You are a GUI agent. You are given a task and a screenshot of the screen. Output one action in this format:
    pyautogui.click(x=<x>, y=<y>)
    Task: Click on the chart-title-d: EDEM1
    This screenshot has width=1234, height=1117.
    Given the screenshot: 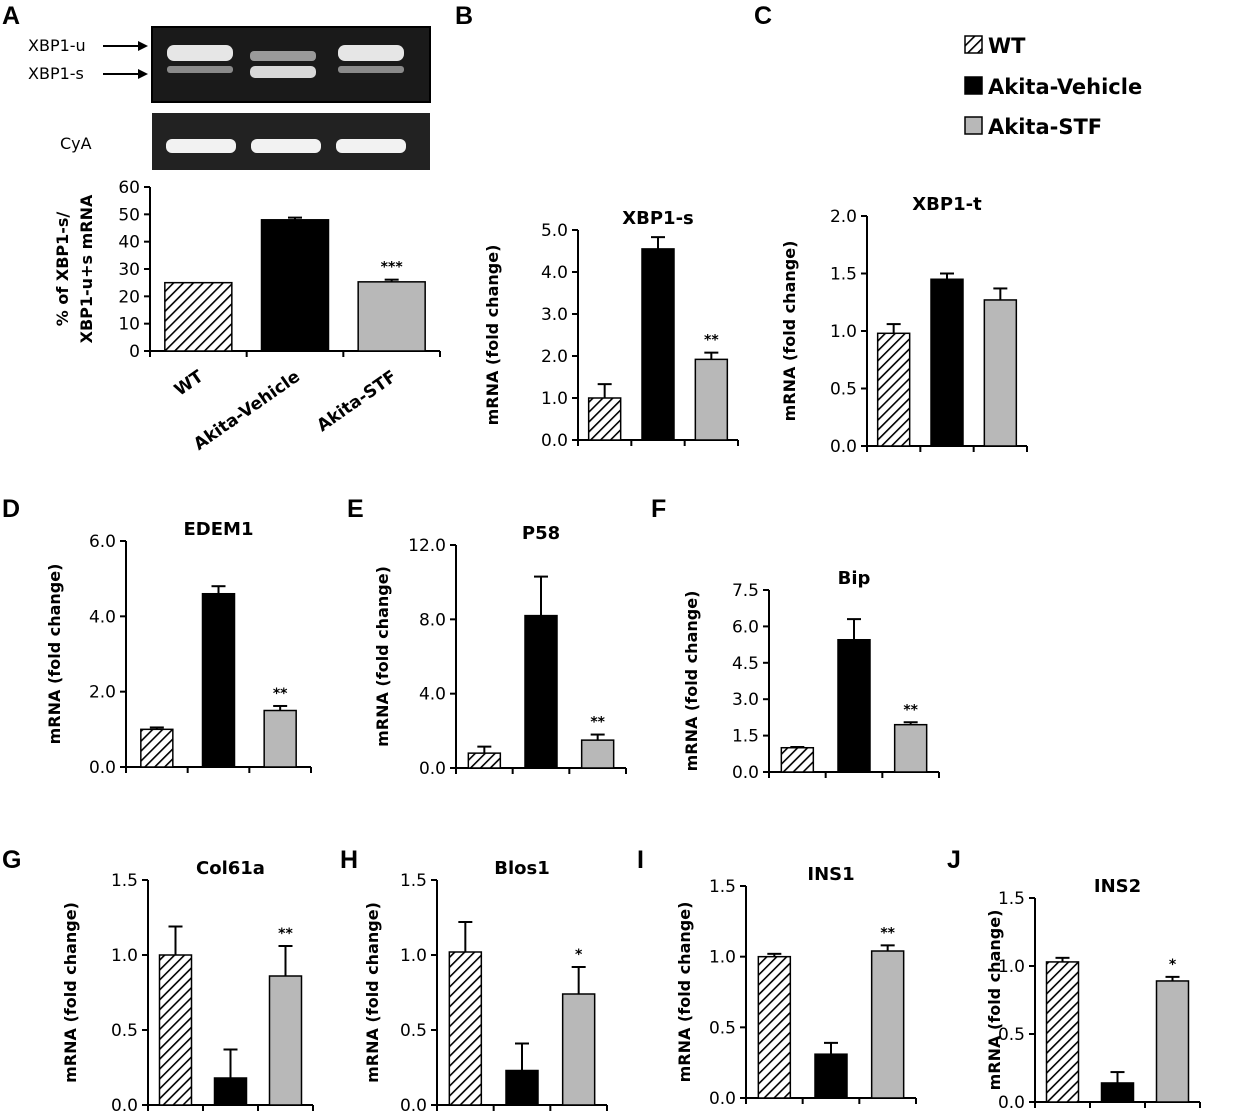 What is the action you would take?
    pyautogui.click(x=219, y=529)
    